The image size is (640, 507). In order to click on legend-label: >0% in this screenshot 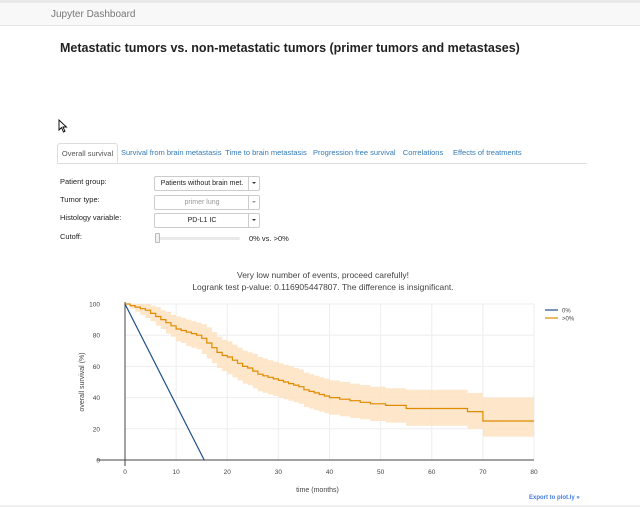, I will do `click(568, 319)`.